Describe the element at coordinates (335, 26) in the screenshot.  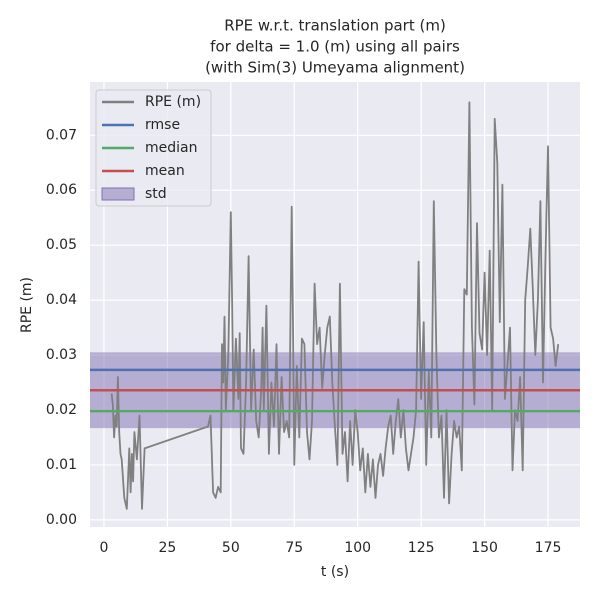
I see `chart-title: RPE w.r.t. translation part (m)` at that location.